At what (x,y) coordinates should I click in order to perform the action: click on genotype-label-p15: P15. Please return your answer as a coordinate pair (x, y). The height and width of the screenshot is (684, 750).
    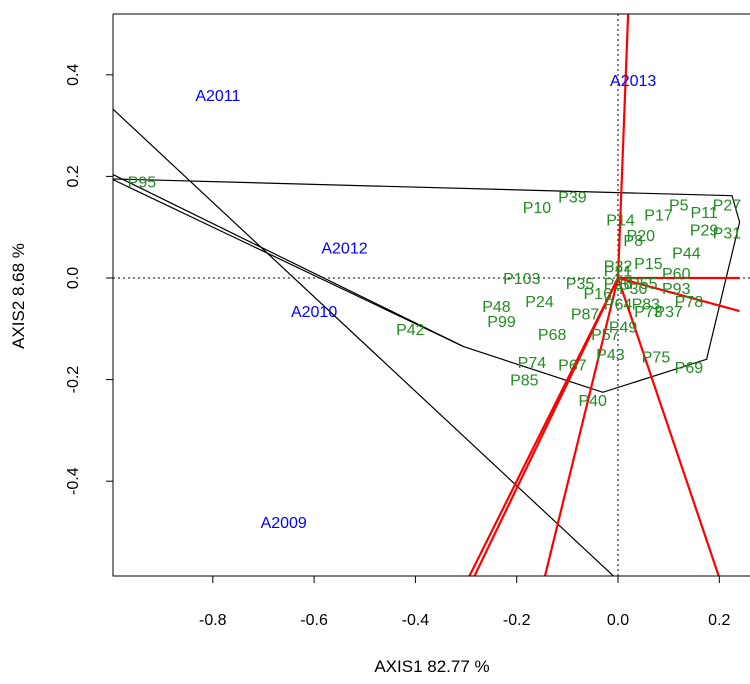
    Looking at the image, I should click on (648, 264).